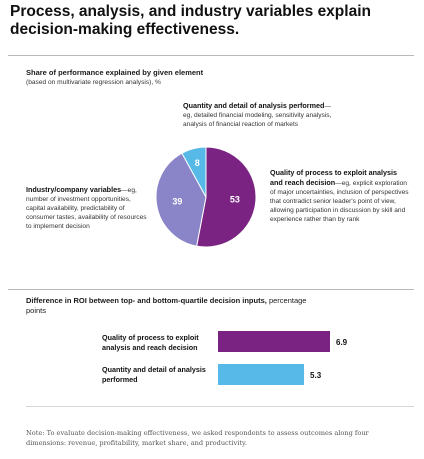 Image resolution: width=424 pixels, height=459 pixels. I want to click on bottom-divider, so click(220, 406).